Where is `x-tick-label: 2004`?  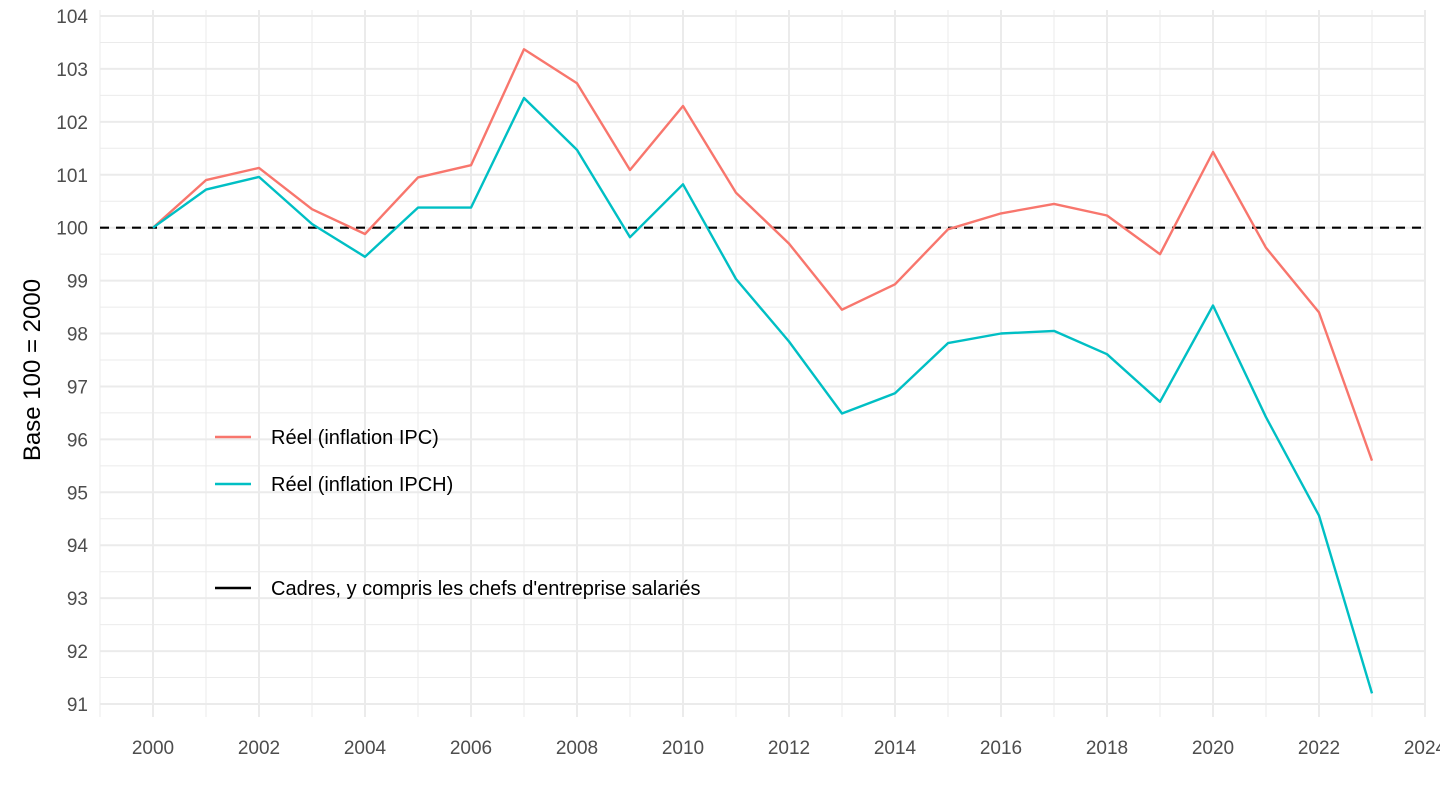 x-tick-label: 2004 is located at coordinates (365, 748).